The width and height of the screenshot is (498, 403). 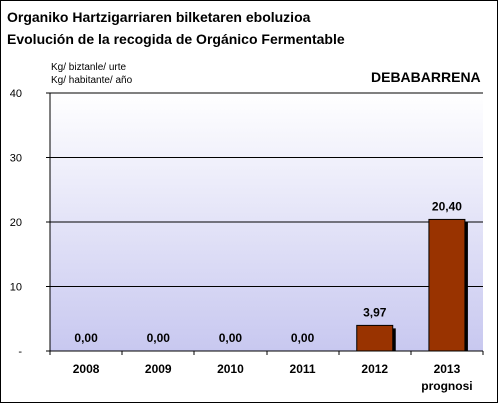 I want to click on data-label-2008: 0,00, so click(x=86, y=338).